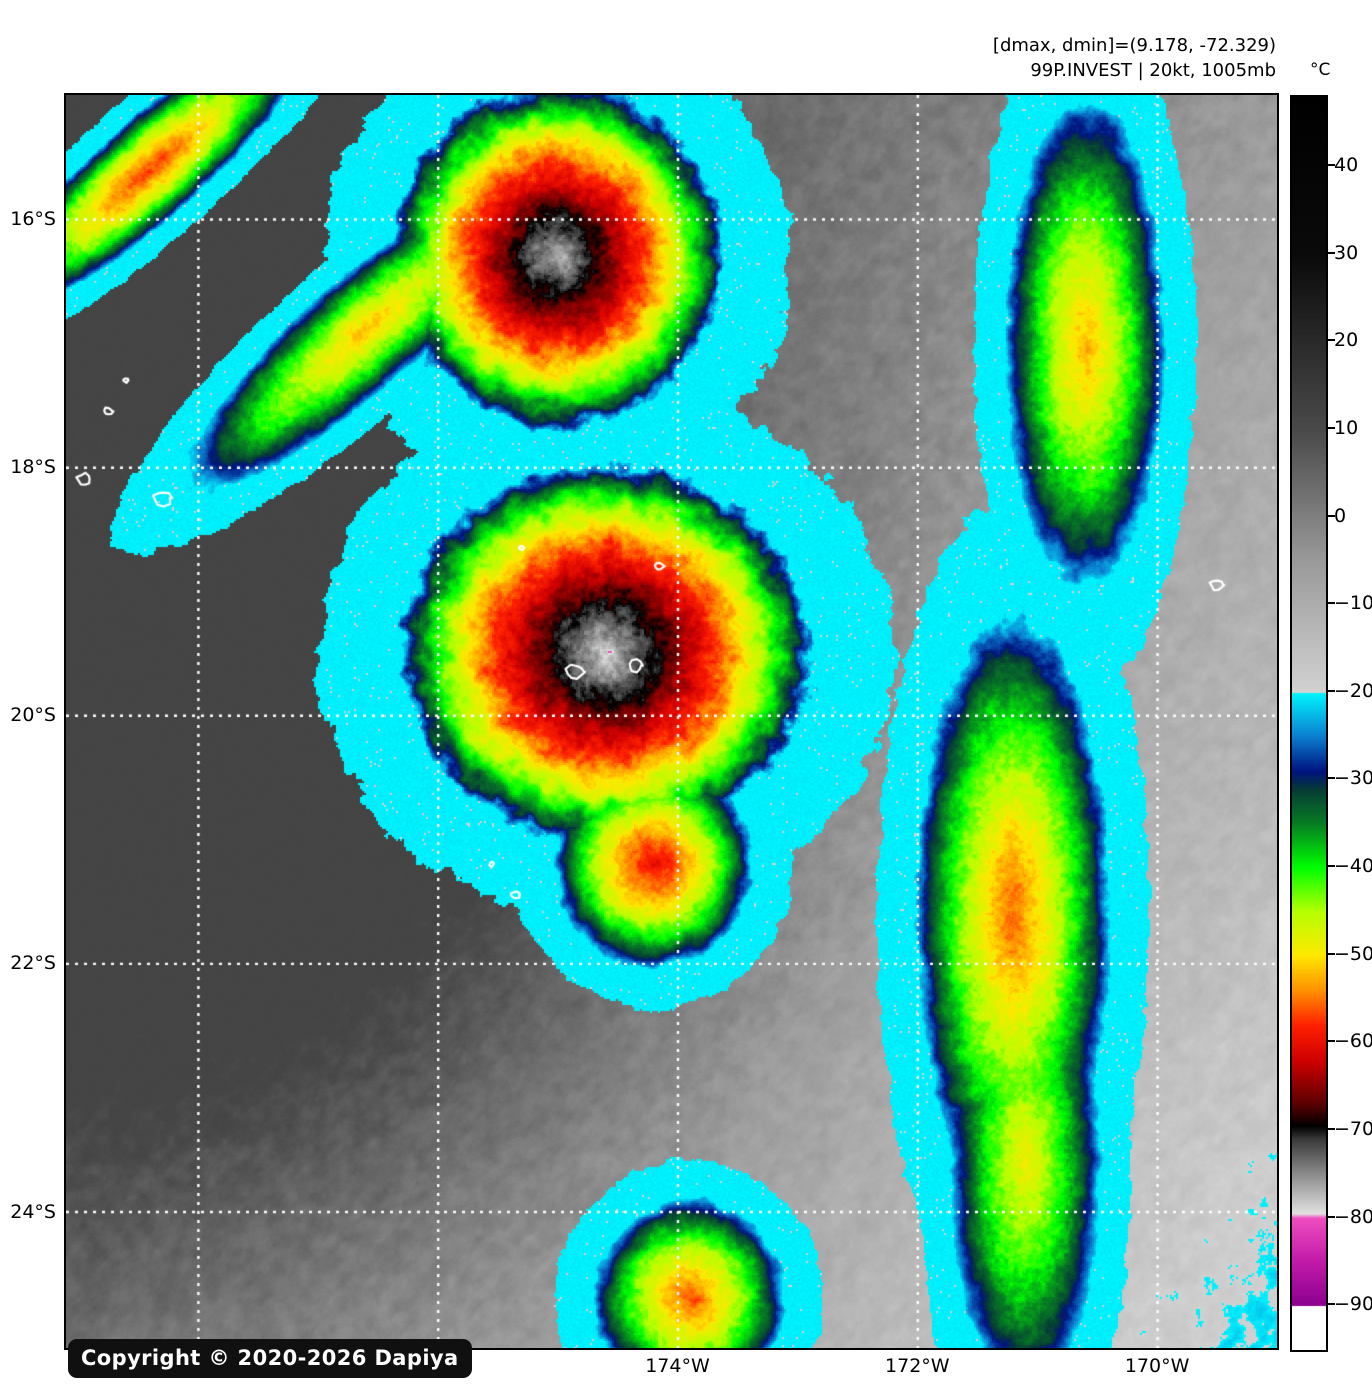 This screenshot has height=1396, width=1372. Describe the element at coordinates (1353, 690) in the screenshot. I see `colorbar-tick-label: −20` at that location.